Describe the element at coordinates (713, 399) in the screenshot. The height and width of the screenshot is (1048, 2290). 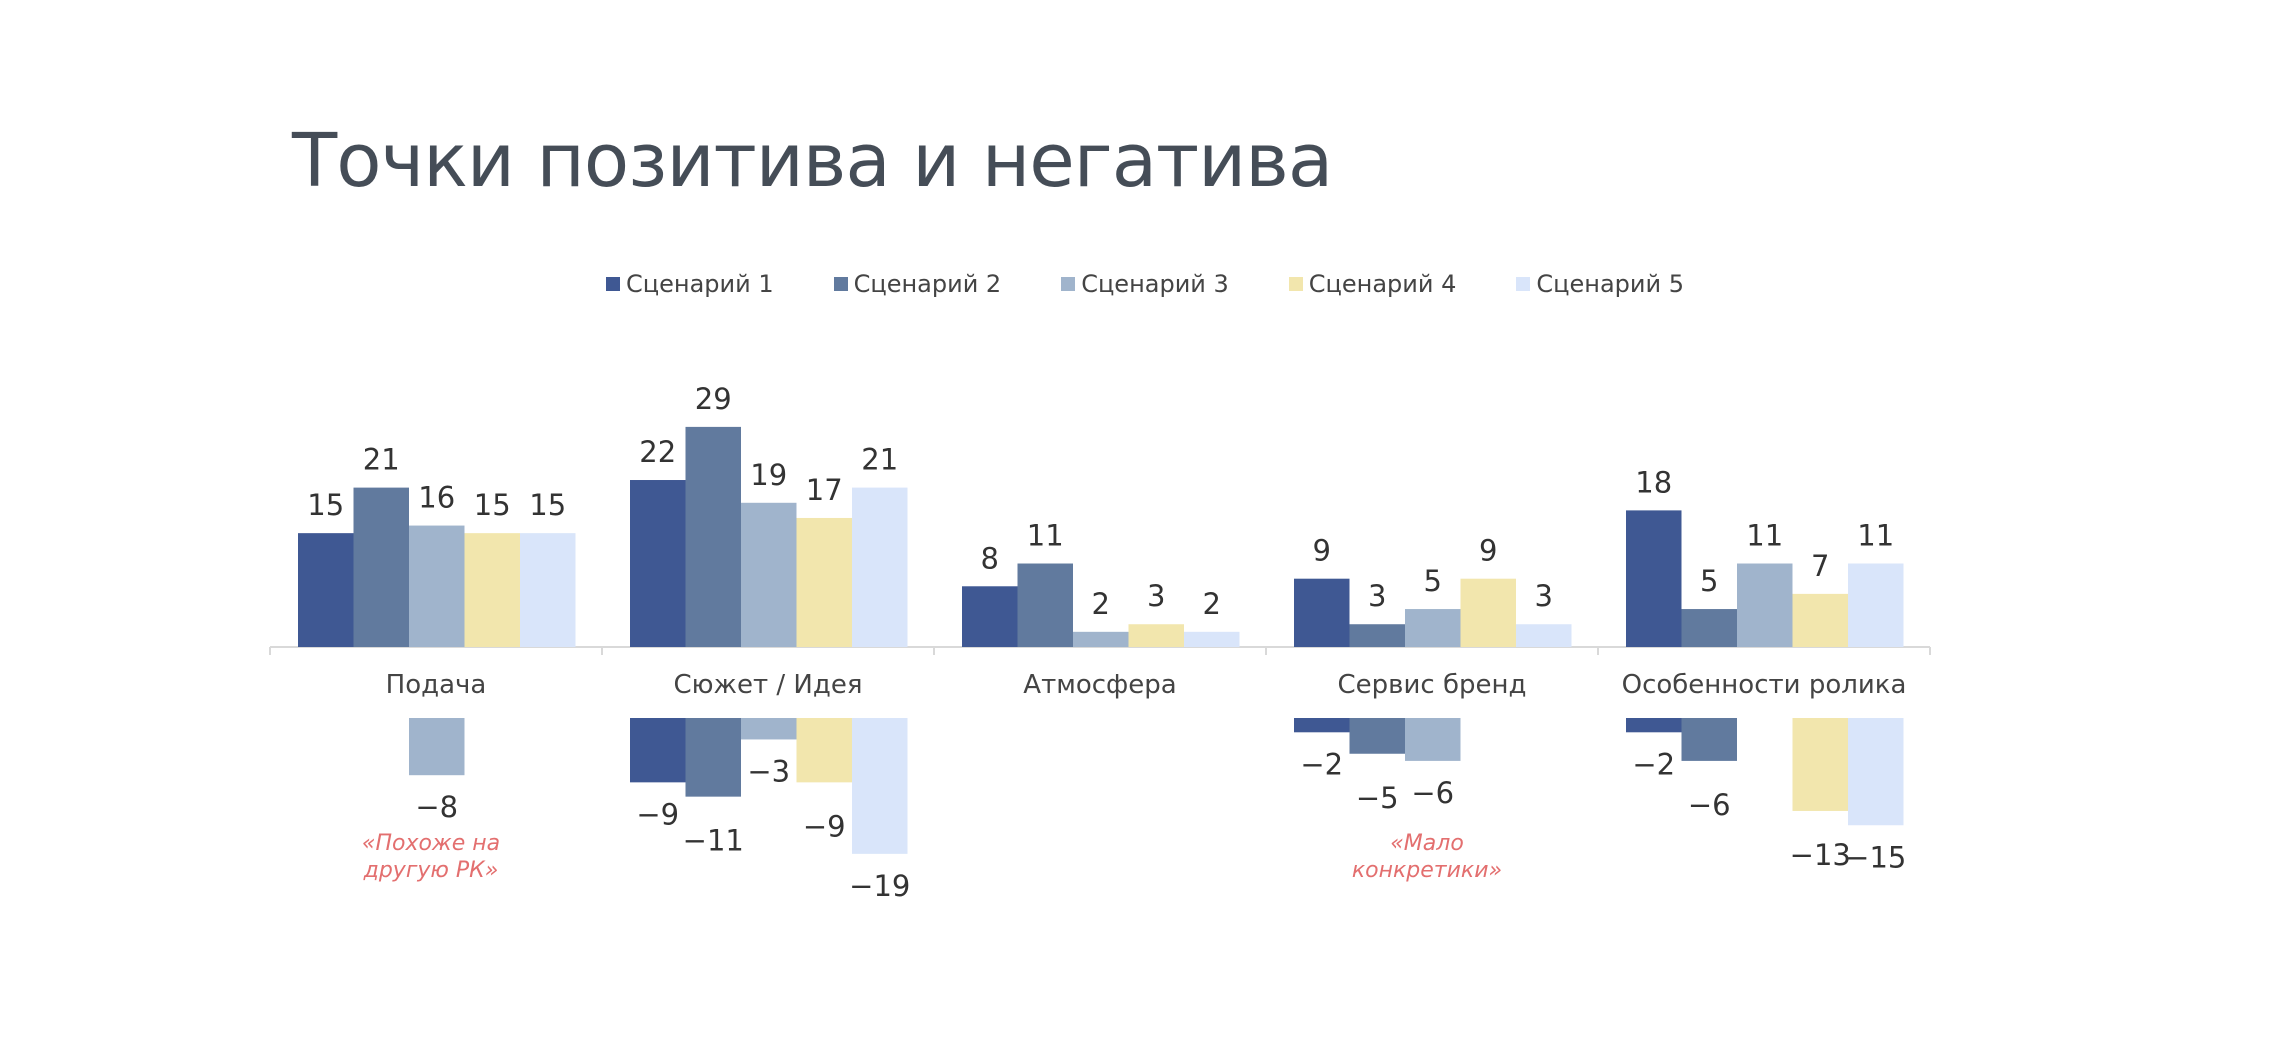
I see `data-label: 29` at that location.